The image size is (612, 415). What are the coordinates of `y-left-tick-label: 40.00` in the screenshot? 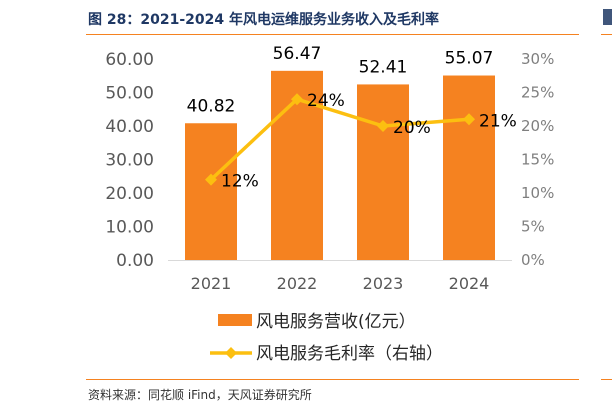 It's located at (129, 127).